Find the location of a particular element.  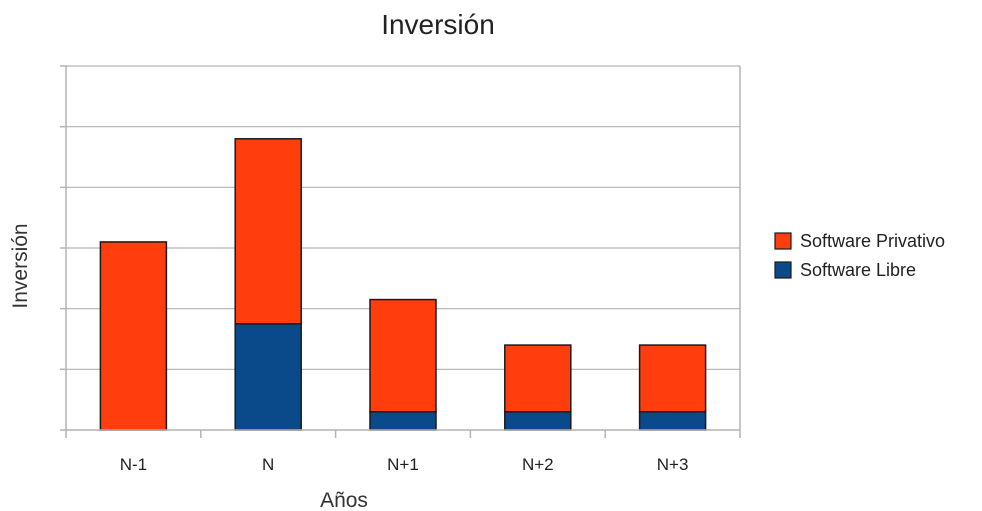

legend-label: Software Privativo is located at coordinates (872, 241).